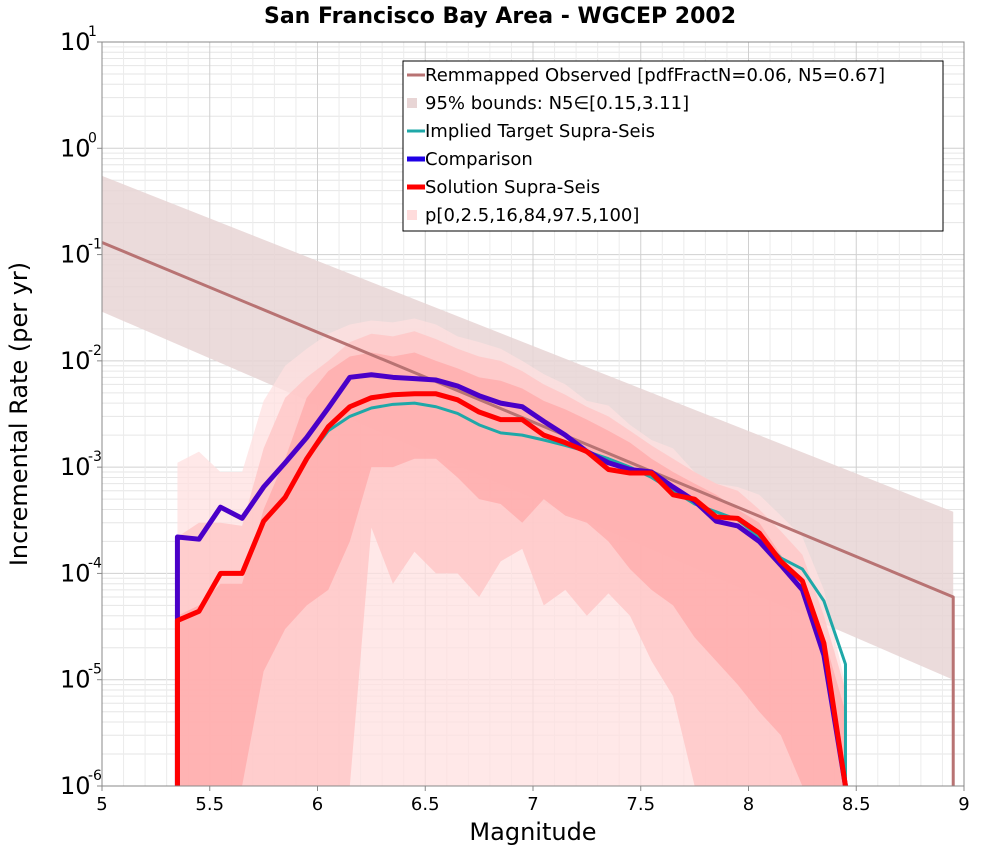 The image size is (1000, 850). I want to click on x-tick-label: 6.5, so click(425, 804).